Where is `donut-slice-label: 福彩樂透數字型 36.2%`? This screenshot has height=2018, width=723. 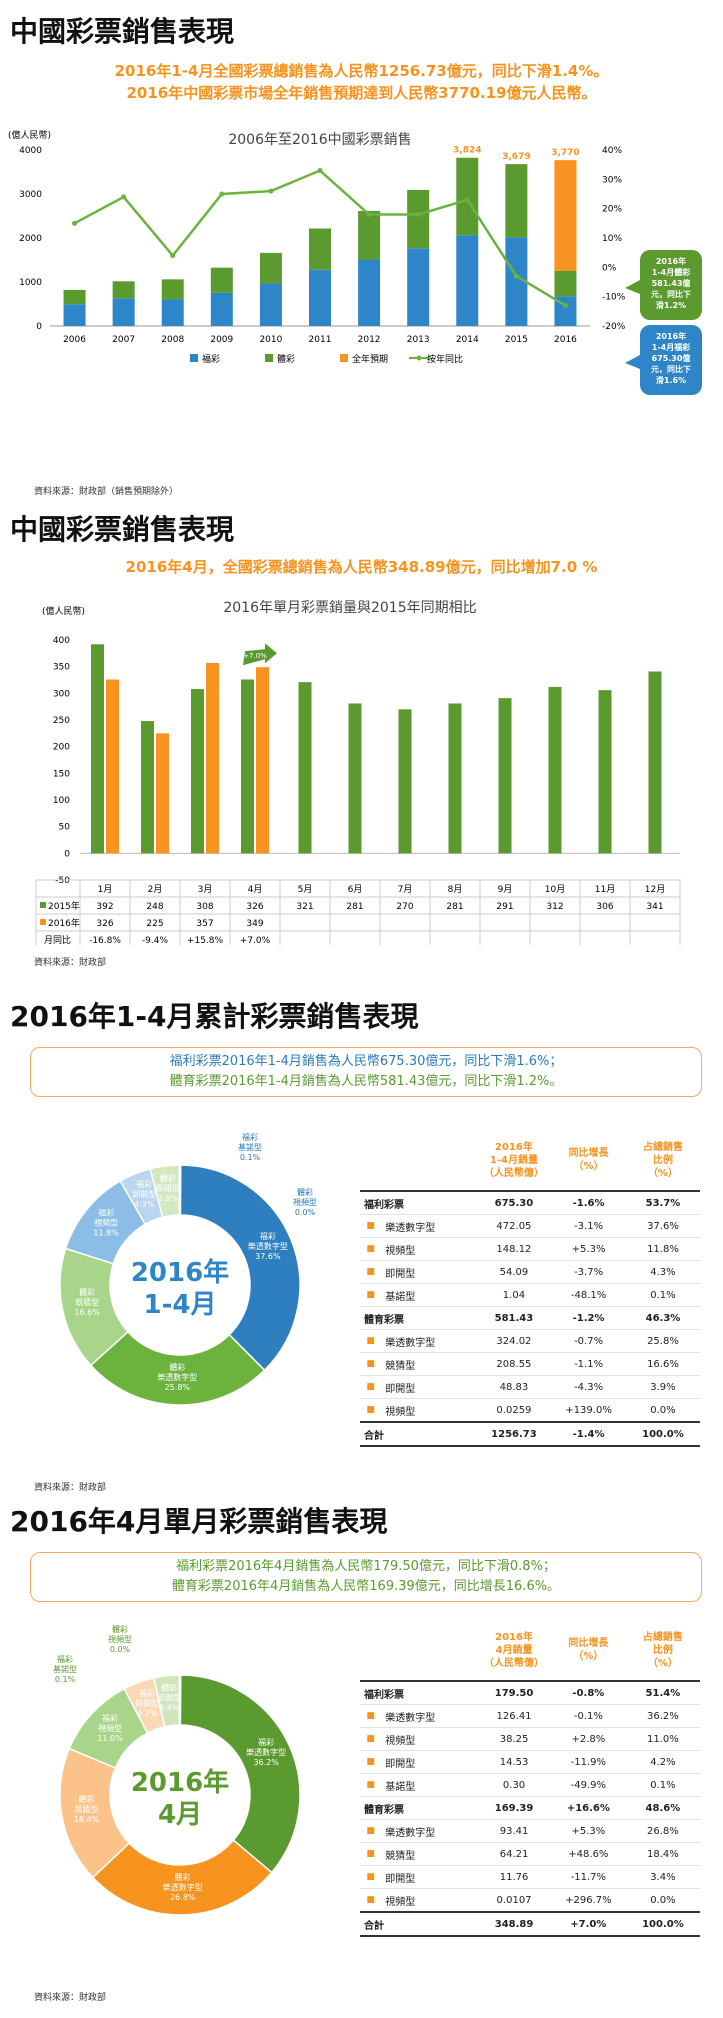
donut-slice-label: 福彩樂透數字型 36.2% is located at coordinates (266, 1752).